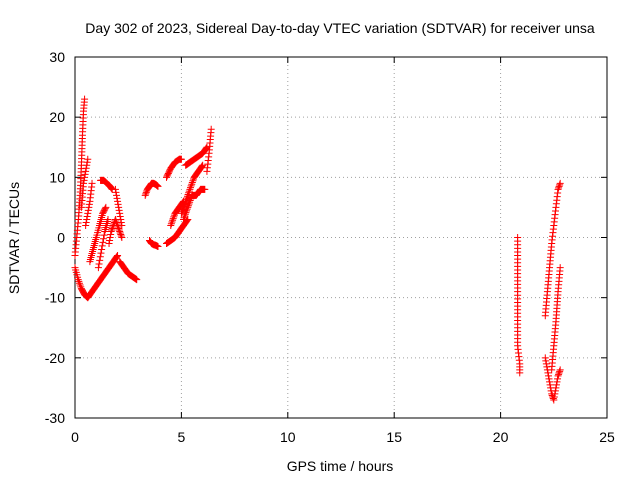  I want to click on x-tick-label: 0, so click(75, 437).